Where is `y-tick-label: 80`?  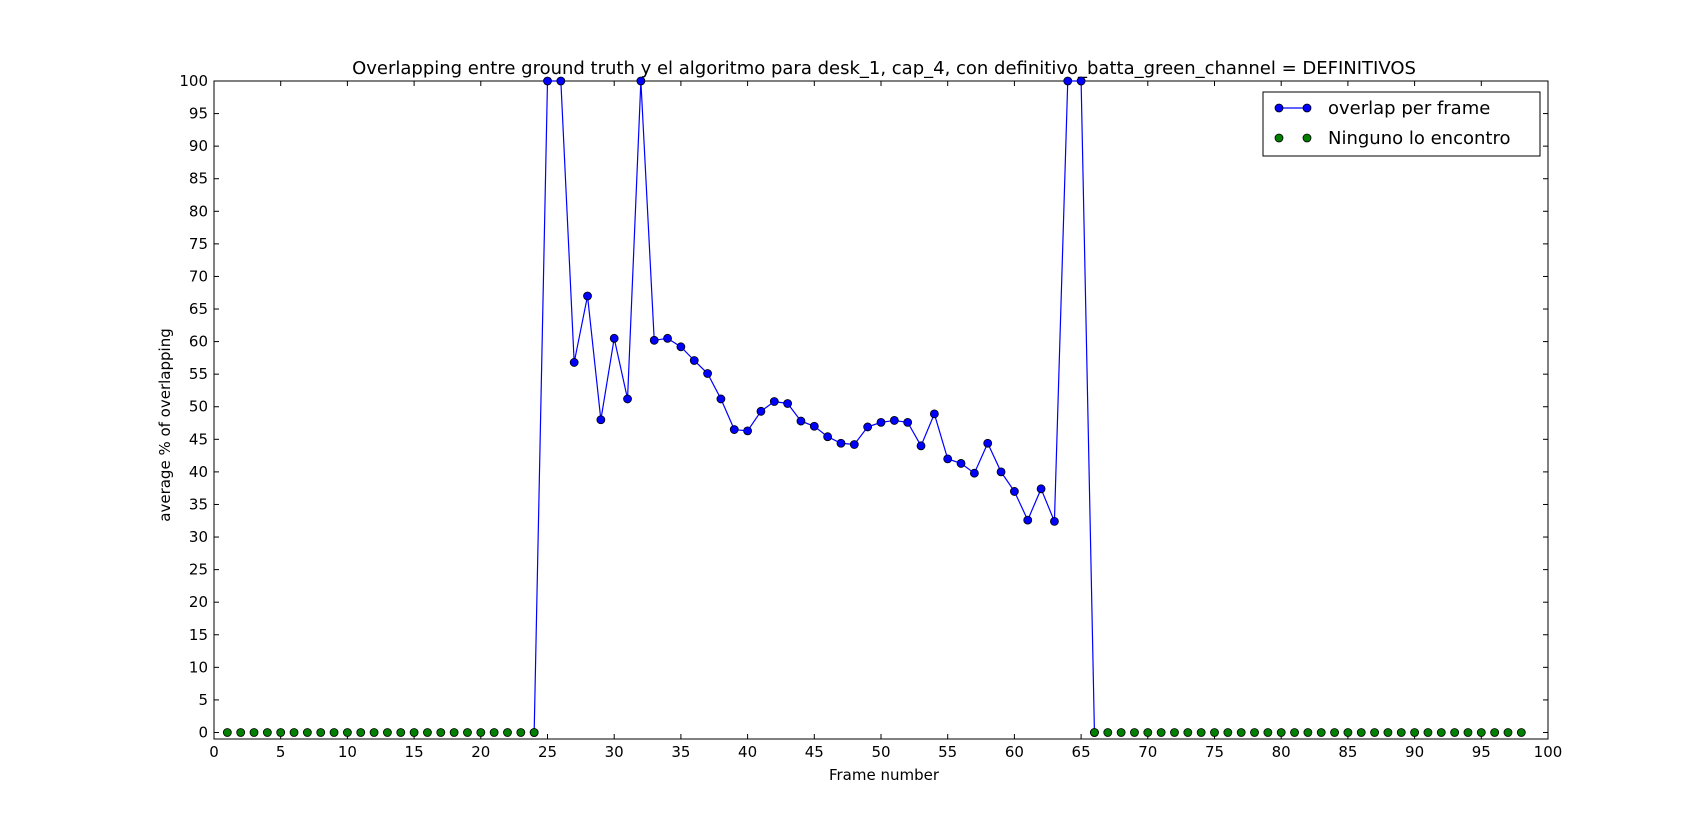 y-tick-label: 80 is located at coordinates (198, 211).